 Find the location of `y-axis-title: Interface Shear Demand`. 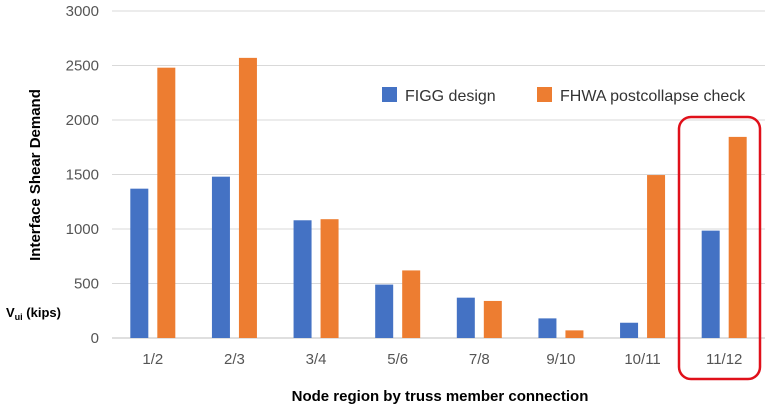

y-axis-title: Interface Shear Demand is located at coordinates (35, 175).